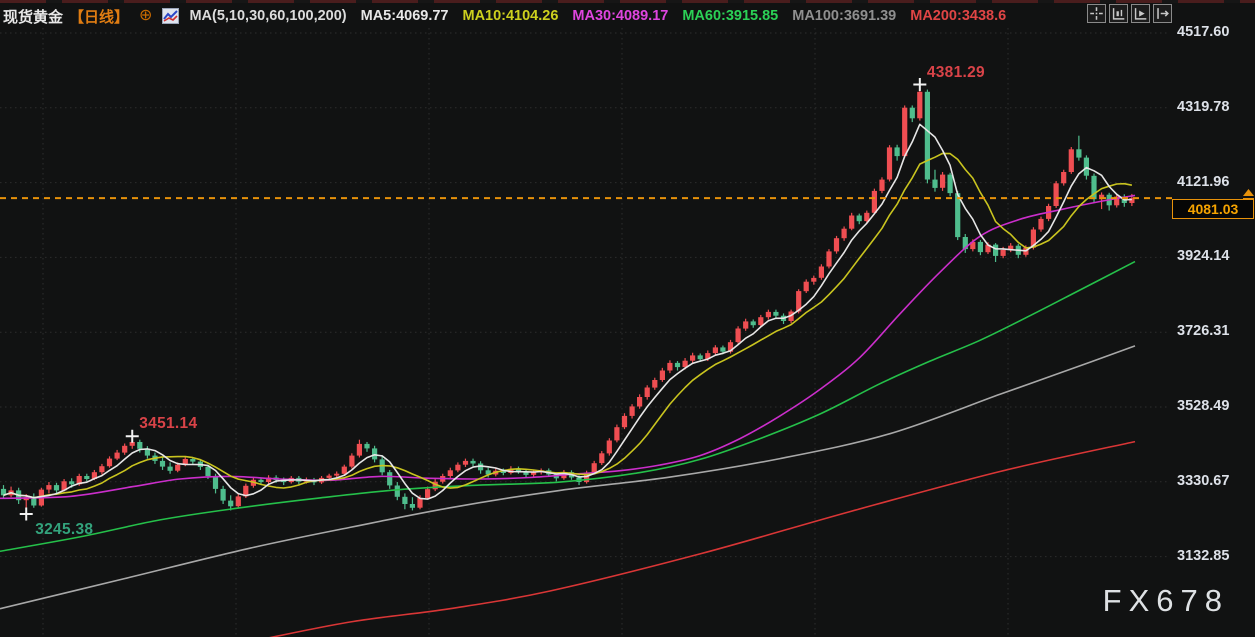 Image resolution: width=1255 pixels, height=637 pixels. What do you see at coordinates (1213, 209) in the screenshot?
I see `last-price-tag: 4081.03` at bounding box center [1213, 209].